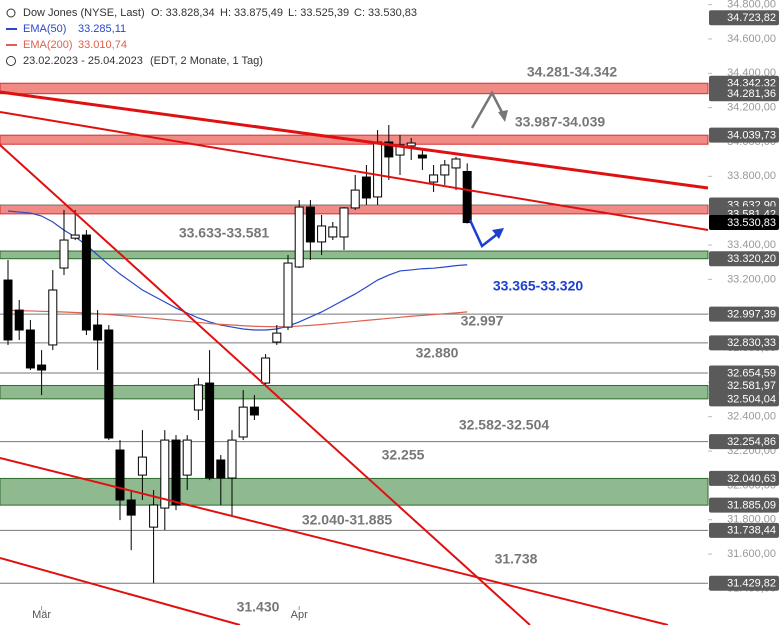 This screenshot has width=780, height=625. What do you see at coordinates (482, 321) in the screenshot?
I see `annotation: 32.997` at bounding box center [482, 321].